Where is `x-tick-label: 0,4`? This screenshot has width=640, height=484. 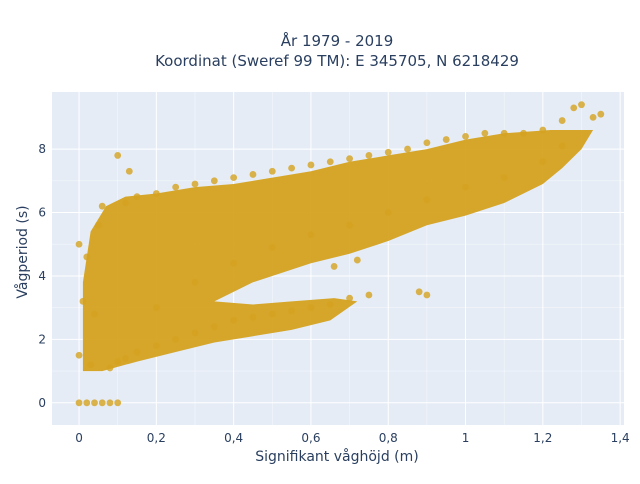 x-tick-label: 0,4 is located at coordinates (233, 438).